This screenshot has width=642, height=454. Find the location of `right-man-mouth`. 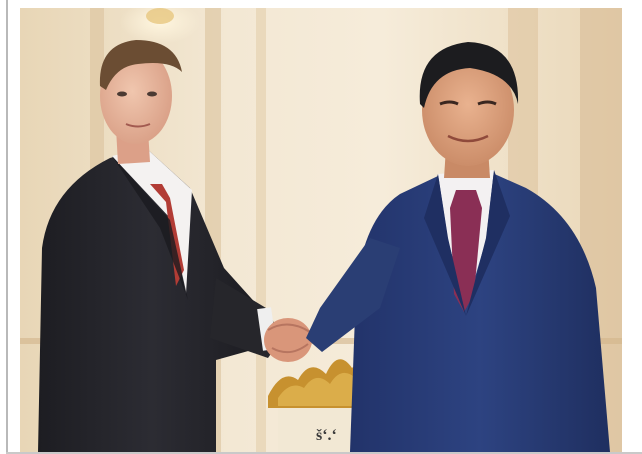

right-man-mouth is located at coordinates (468, 138).